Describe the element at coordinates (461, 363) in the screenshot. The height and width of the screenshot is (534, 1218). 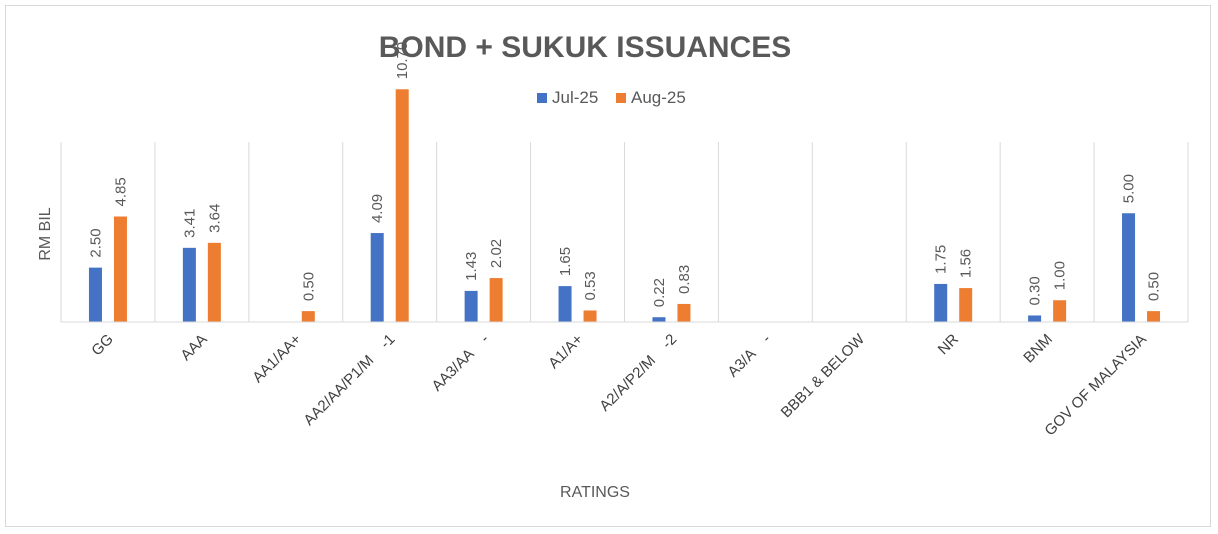
I see `x-tick-label: AA3/AA -` at that location.